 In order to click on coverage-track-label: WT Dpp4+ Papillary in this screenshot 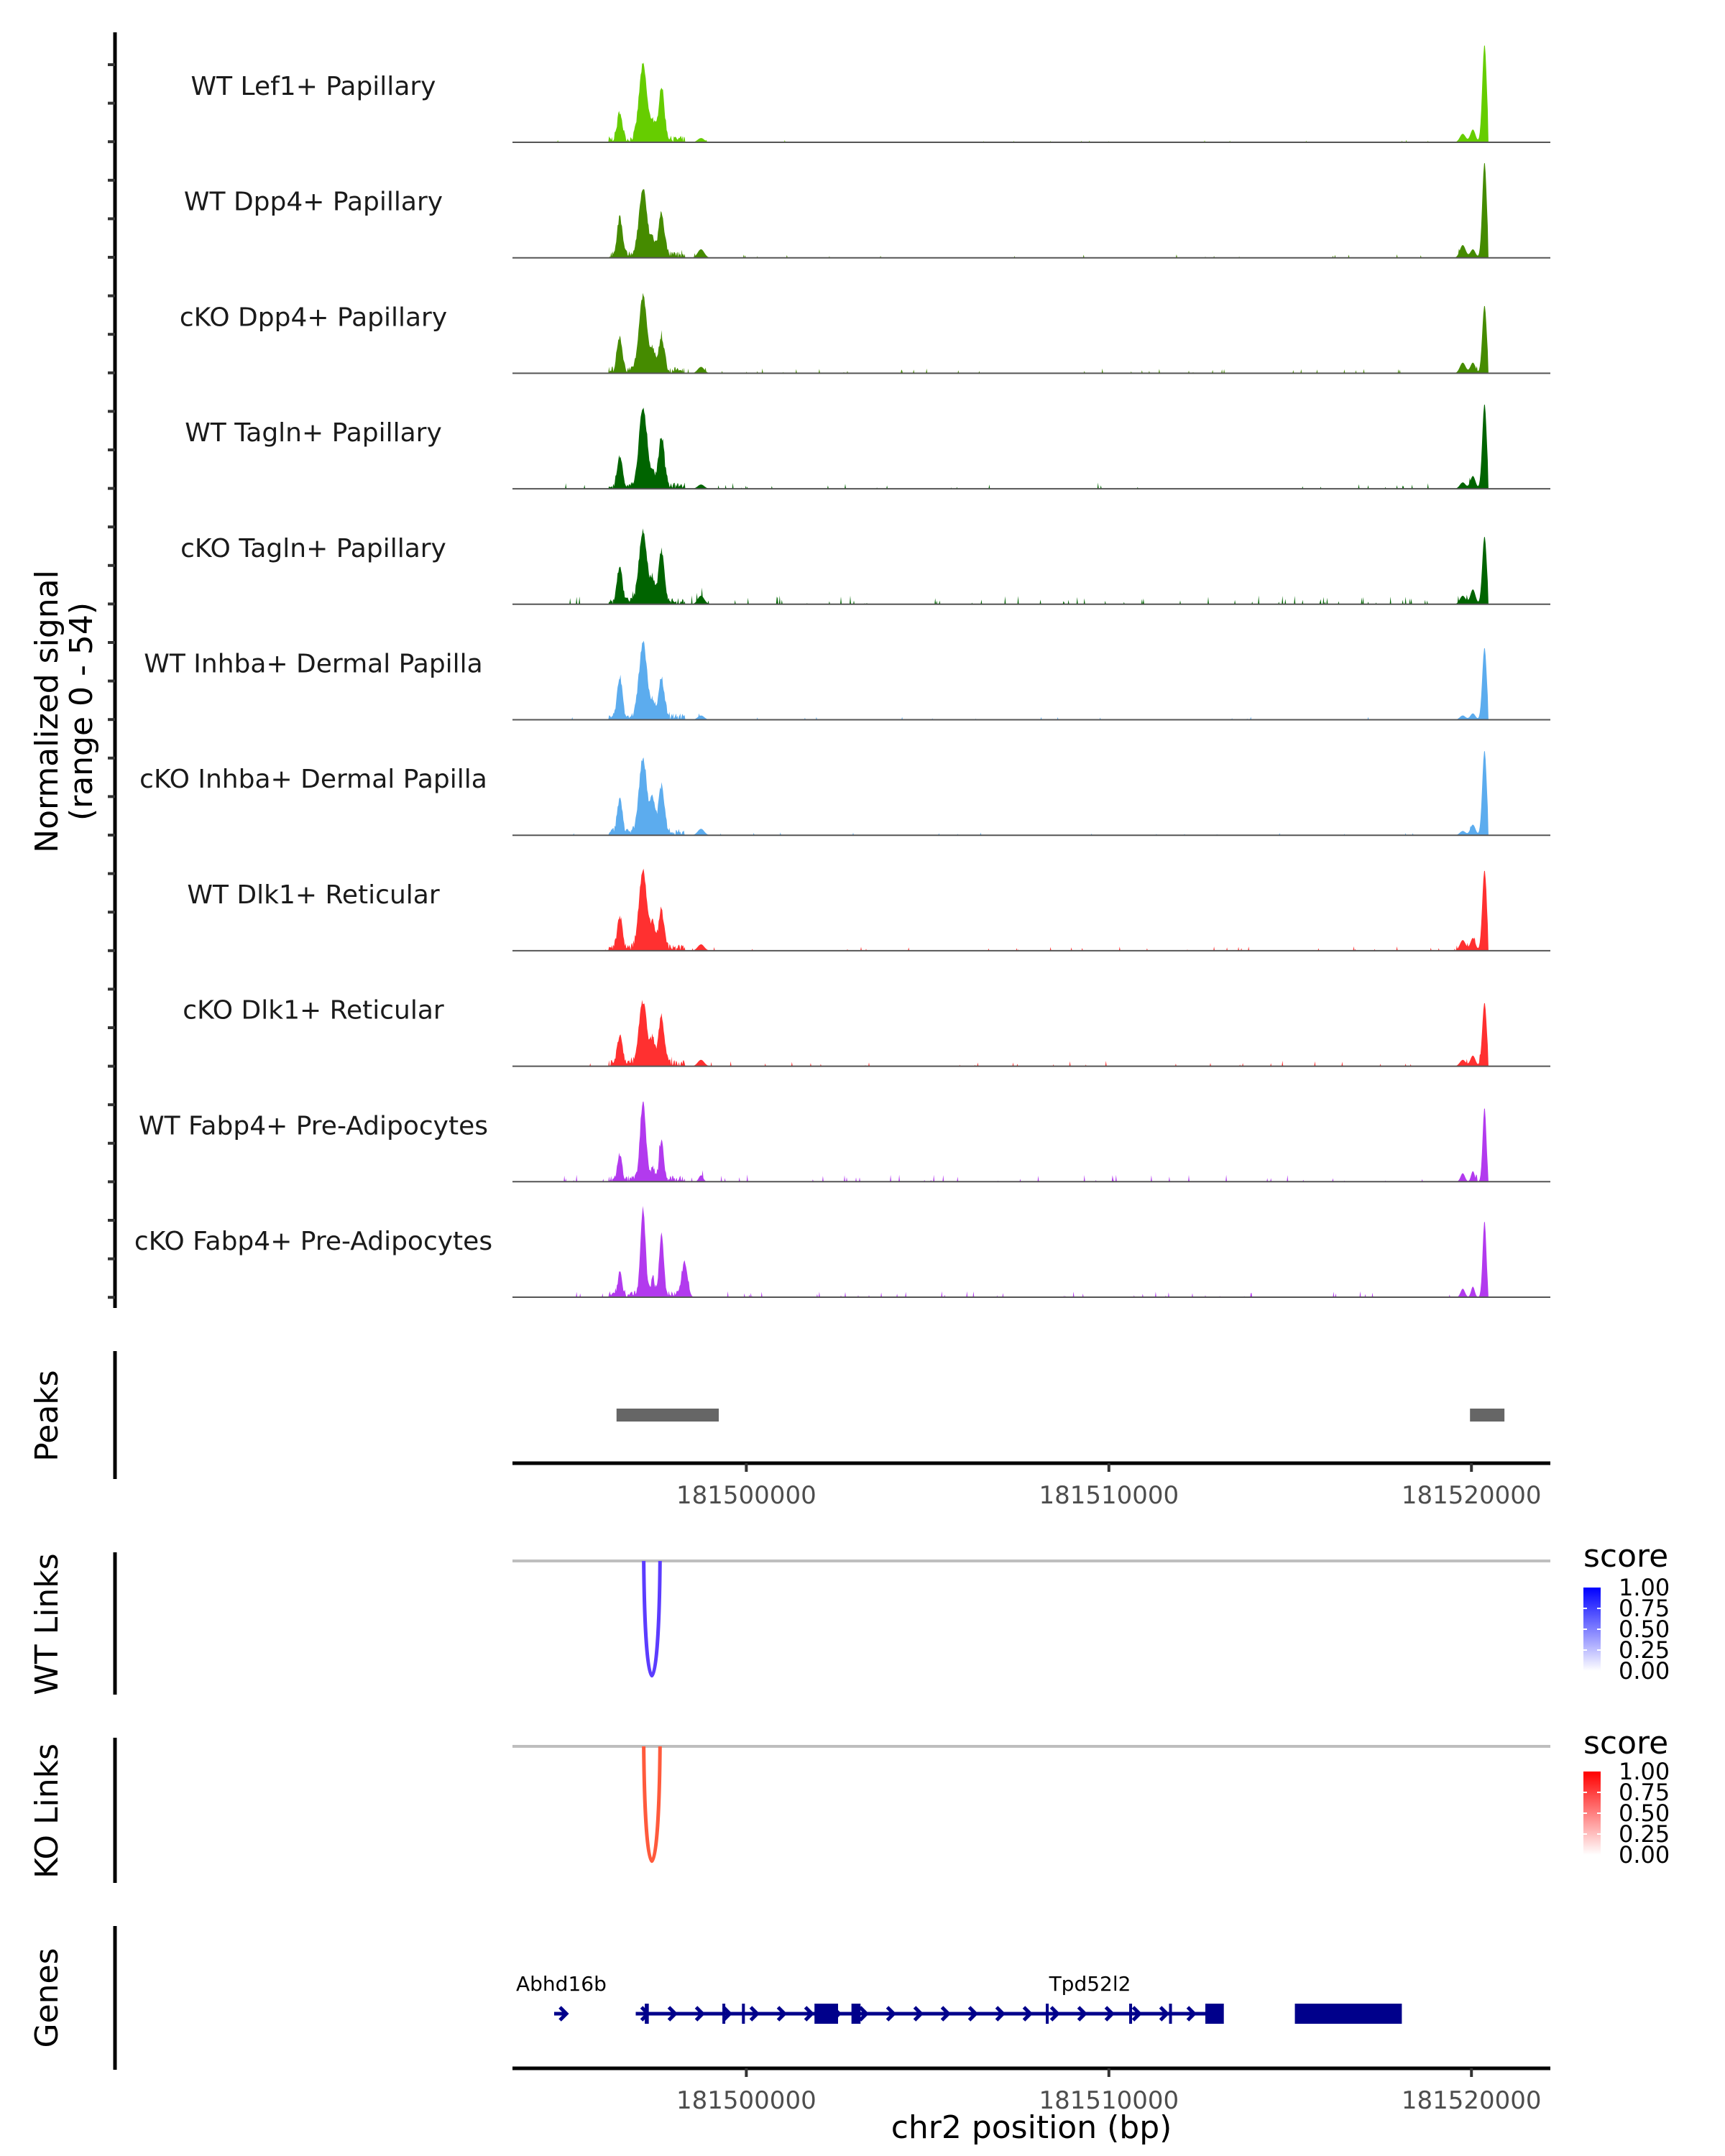, I will do `click(313, 203)`.